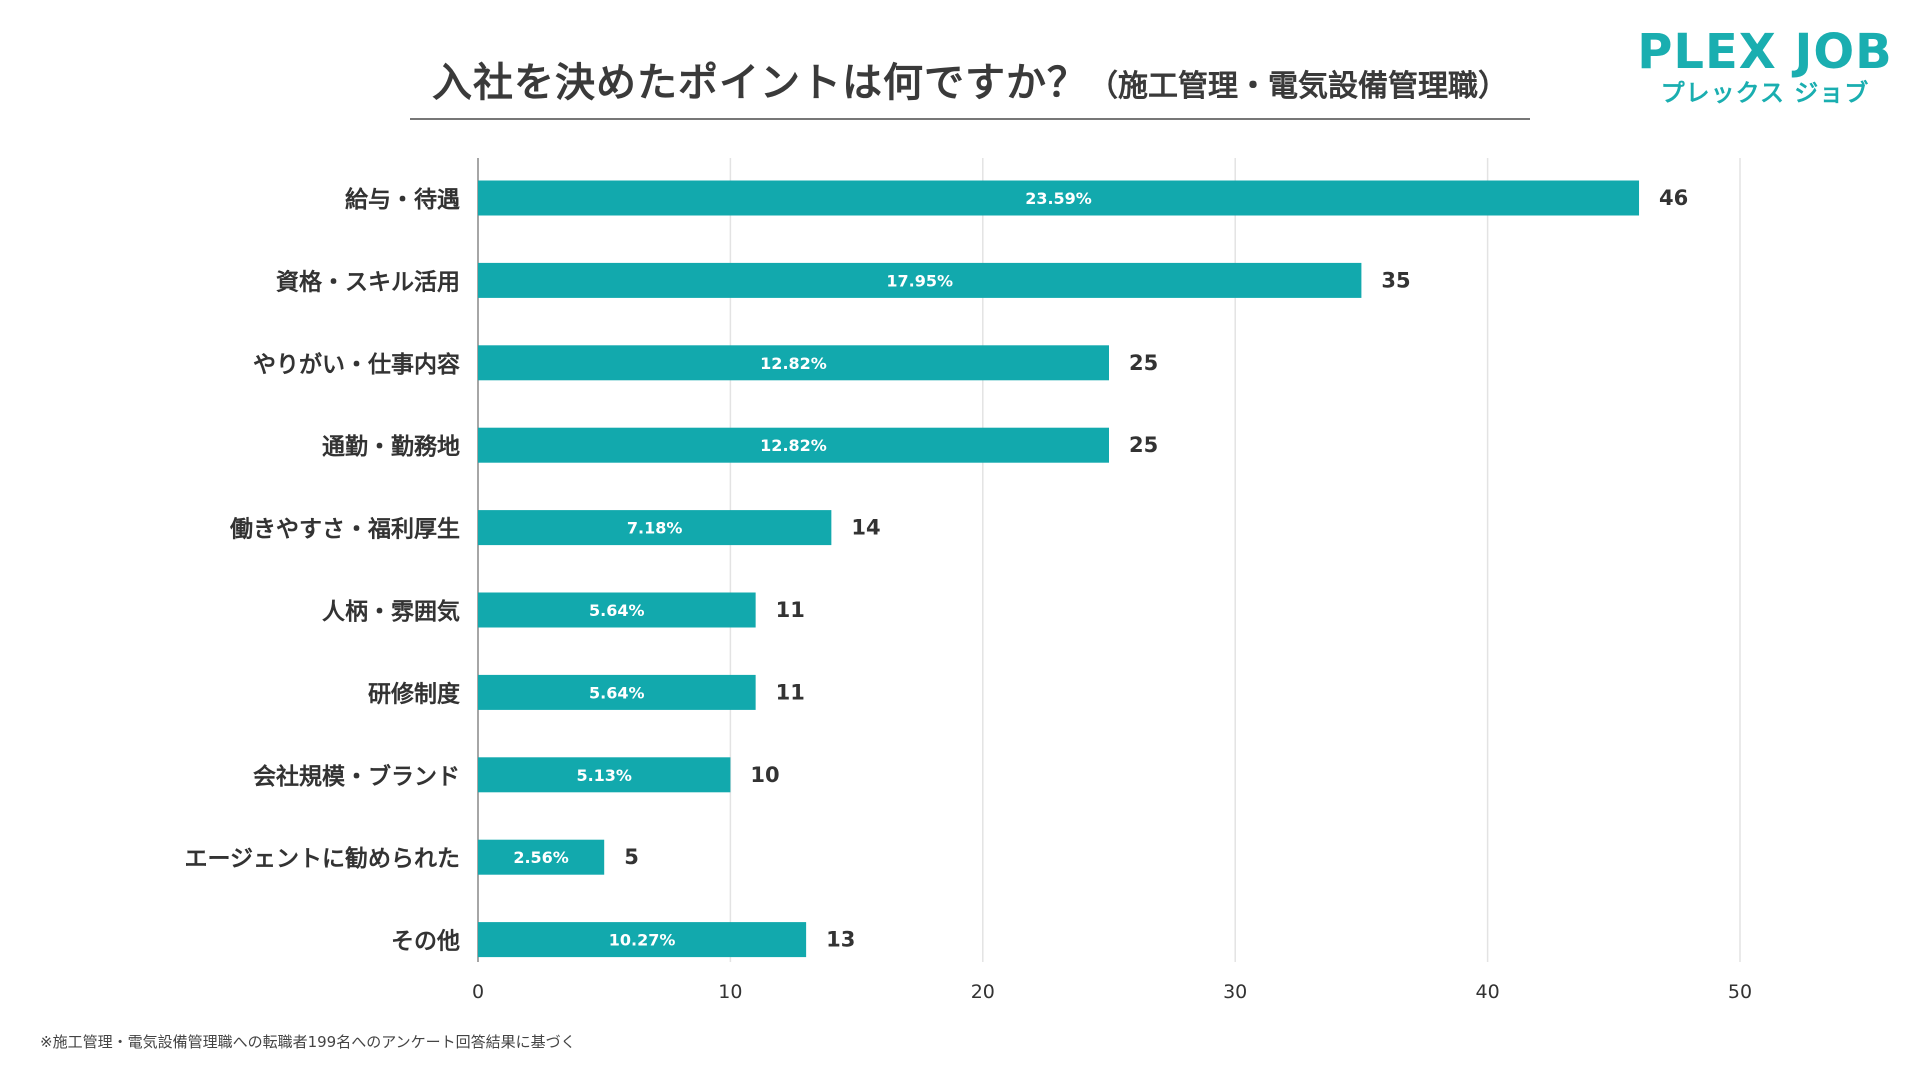 Image resolution: width=1920 pixels, height=1080 pixels. Describe the element at coordinates (1298, 86) in the screenshot. I see `chart-title-sub: （施工管理・電気設備管理職）` at that location.